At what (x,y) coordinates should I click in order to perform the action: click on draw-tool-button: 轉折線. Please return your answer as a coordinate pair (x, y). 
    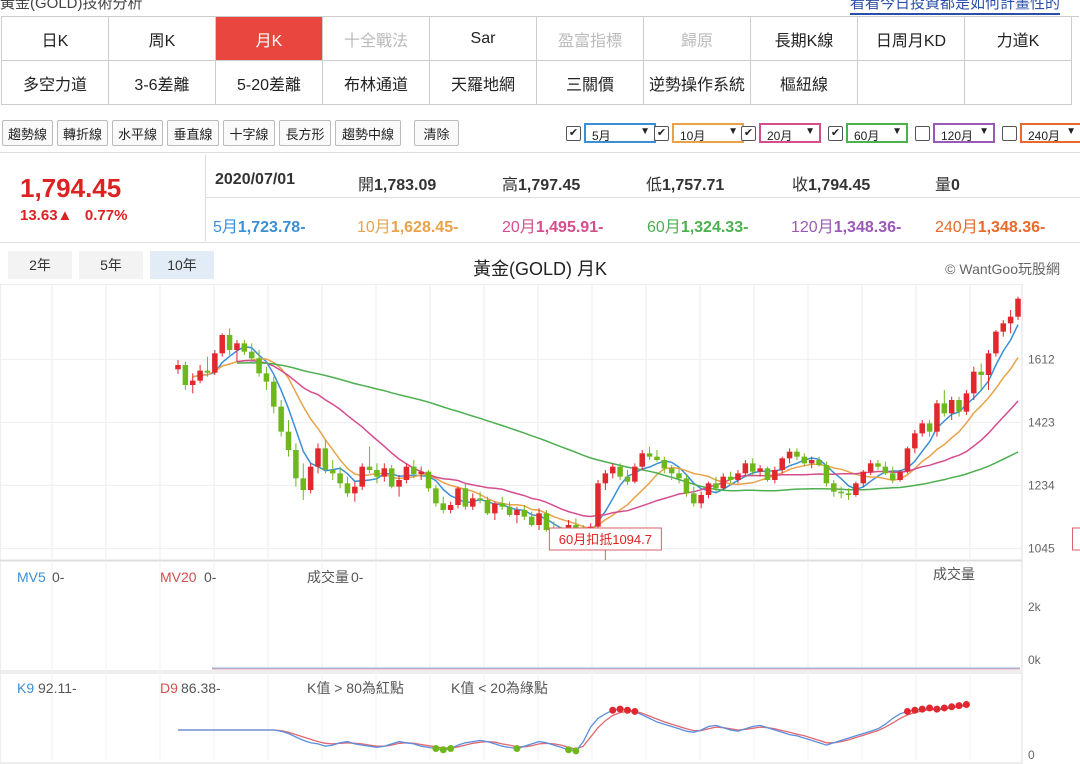
    Looking at the image, I should click on (82, 133).